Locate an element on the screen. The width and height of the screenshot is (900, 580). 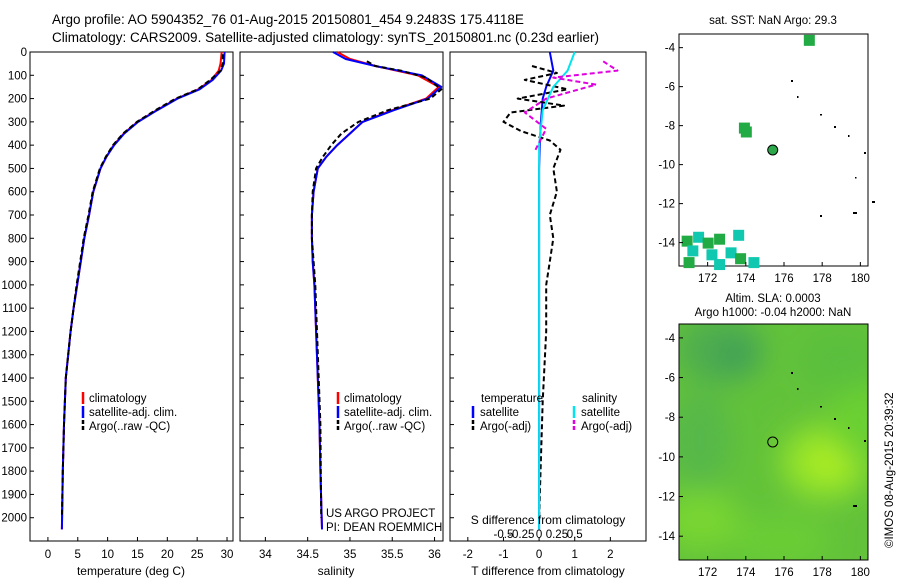
sst-land-specks is located at coordinates (833, 148).